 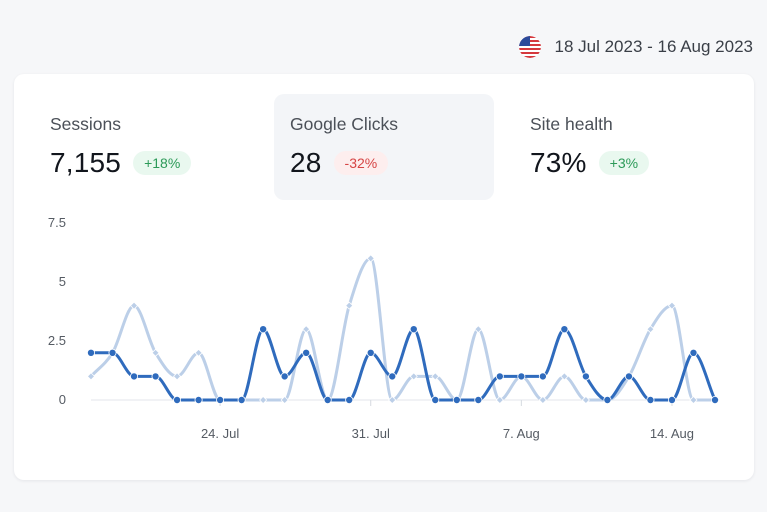 I want to click on metric-sessions: Sessions 7,155 +18%, so click(x=149, y=147).